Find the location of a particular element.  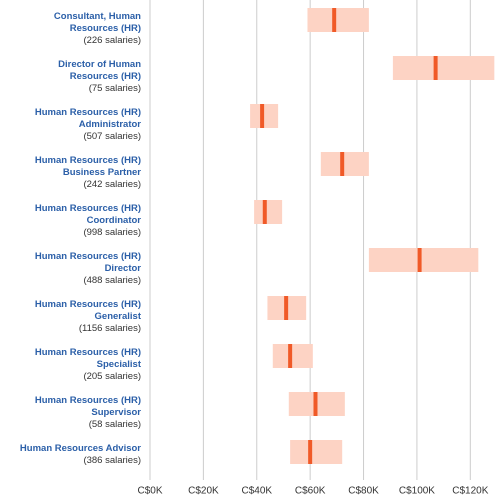

salary-count: (58 salaries) is located at coordinates (114, 424).